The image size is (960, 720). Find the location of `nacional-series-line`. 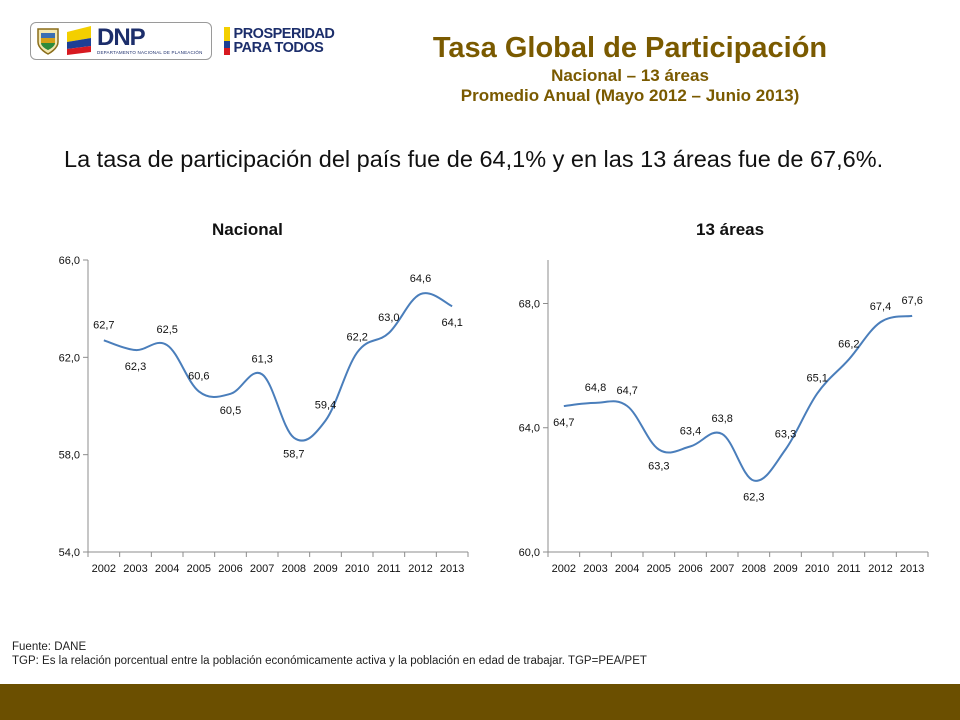

nacional-series-line is located at coordinates (278, 367).